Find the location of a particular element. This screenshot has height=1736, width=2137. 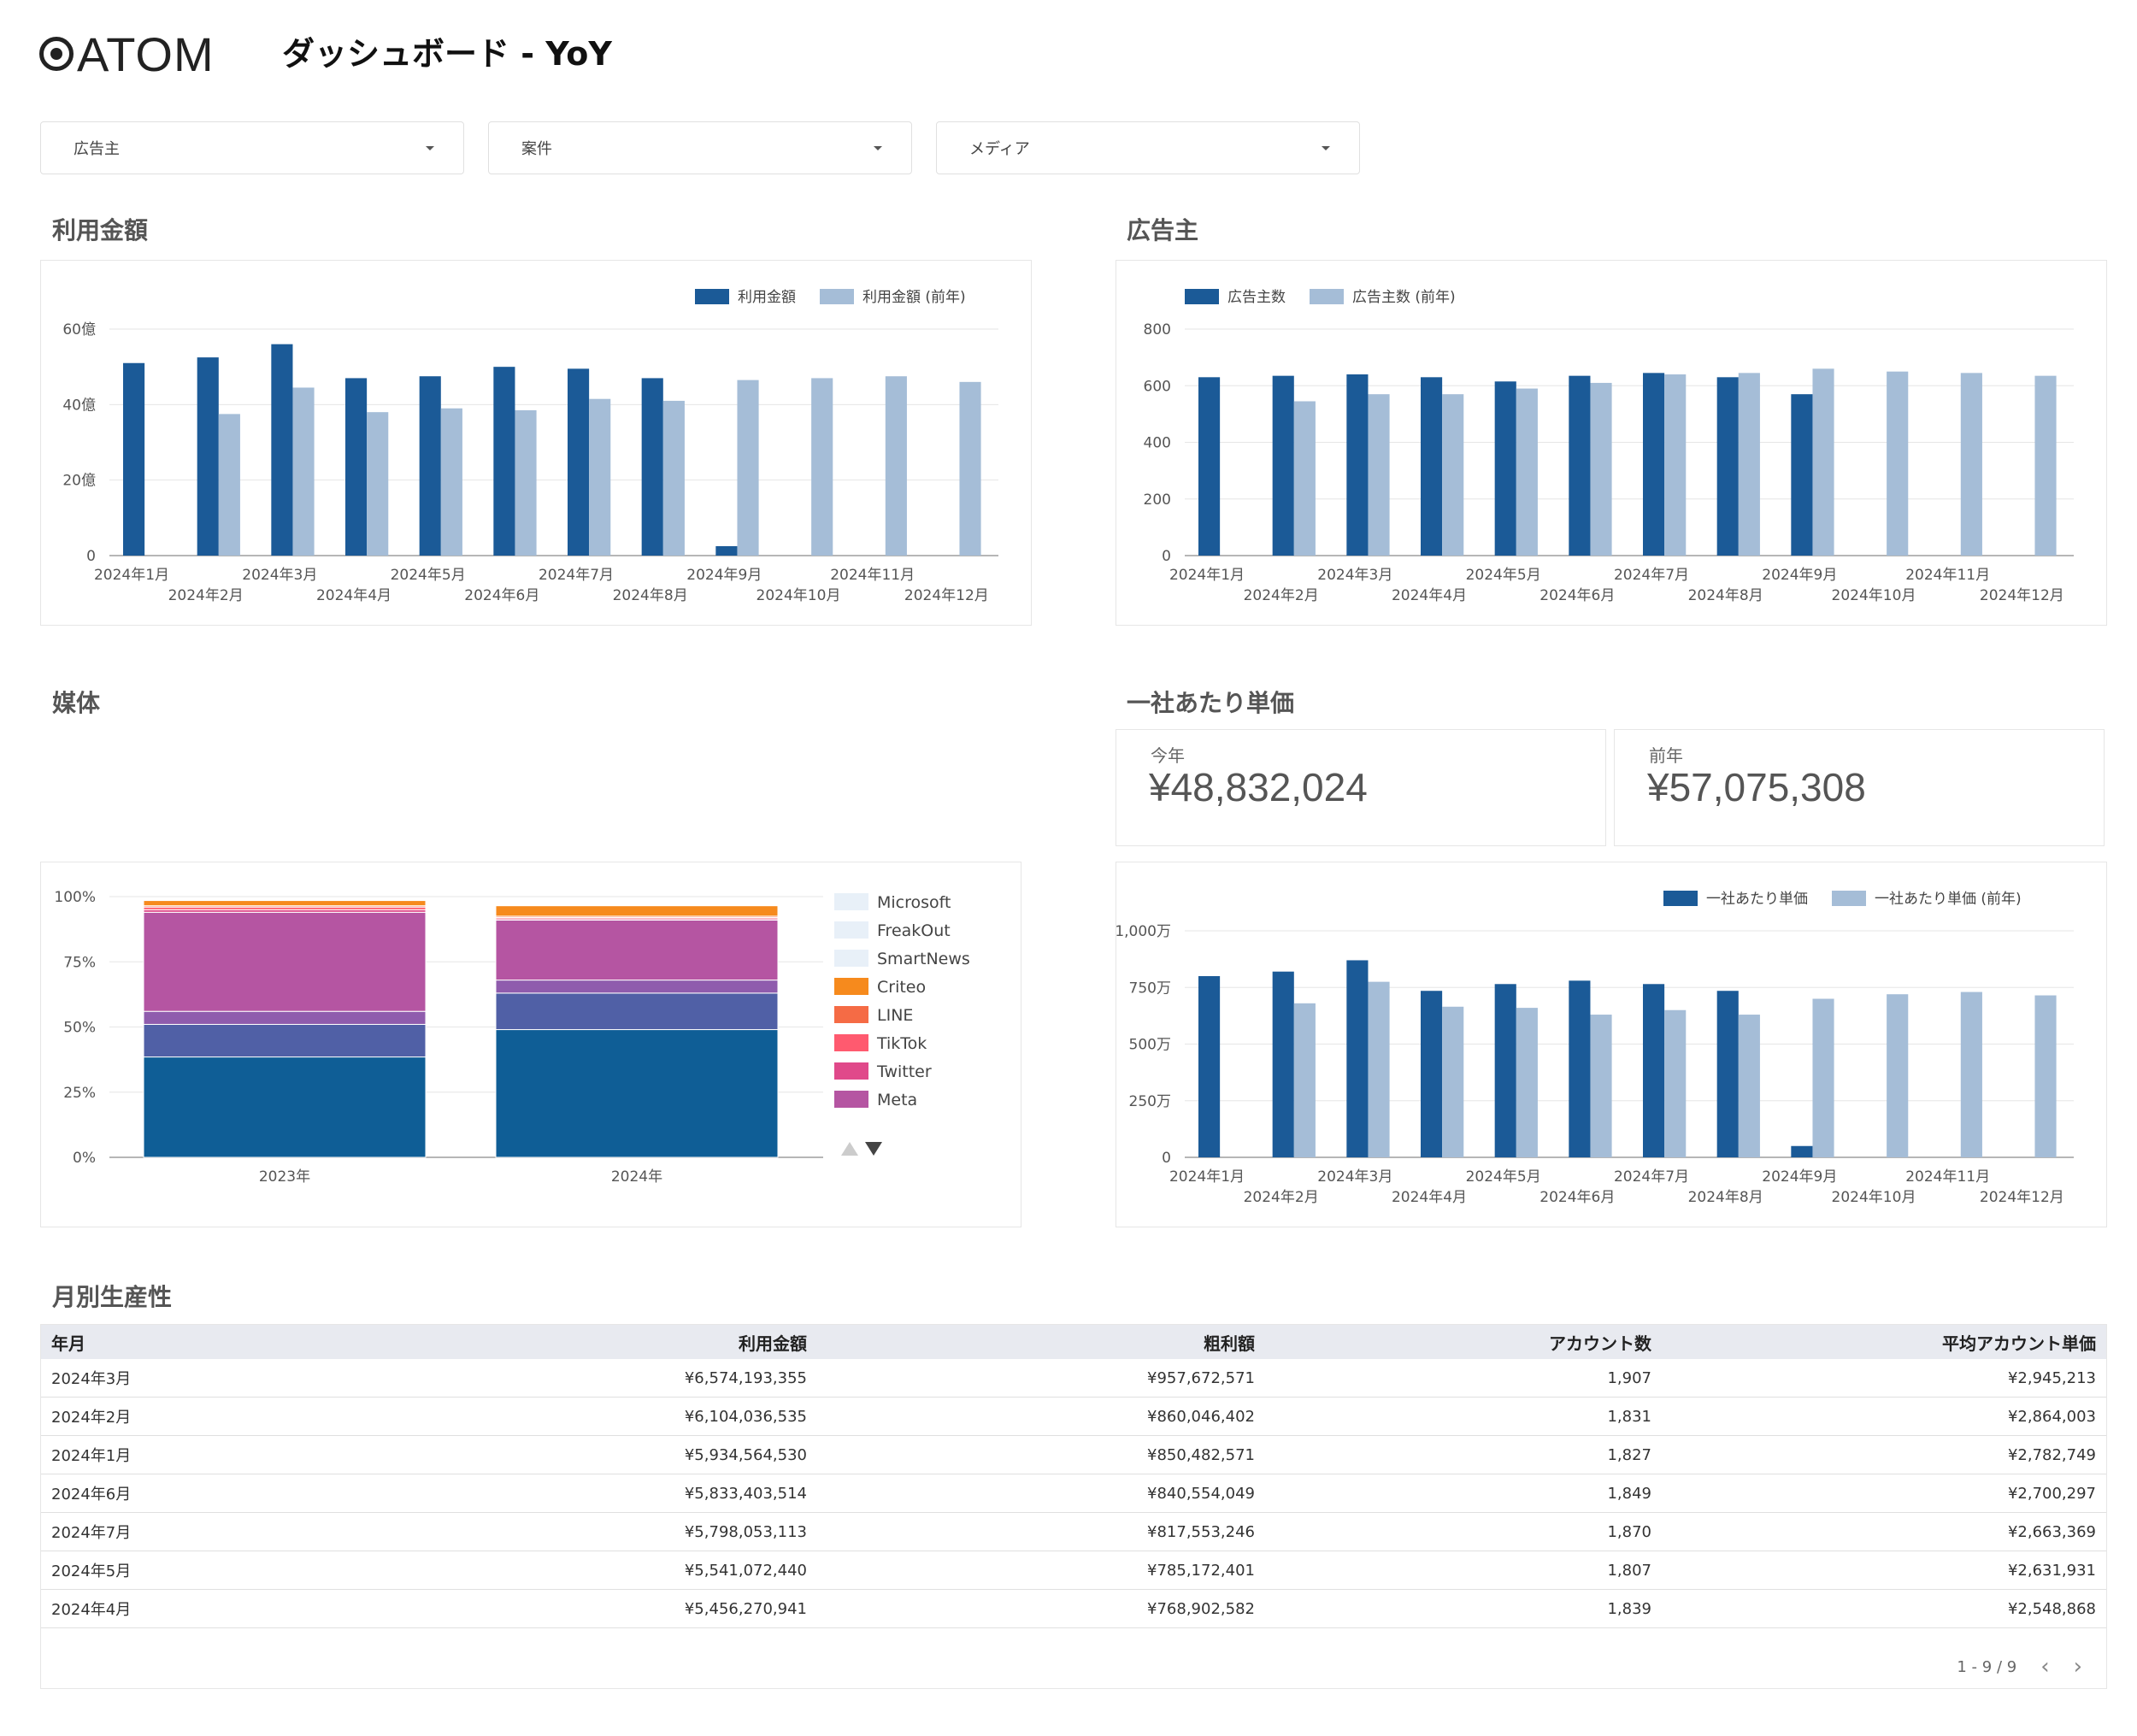

cell-gross-profit: ¥850,482,571 is located at coordinates (1041, 1454).